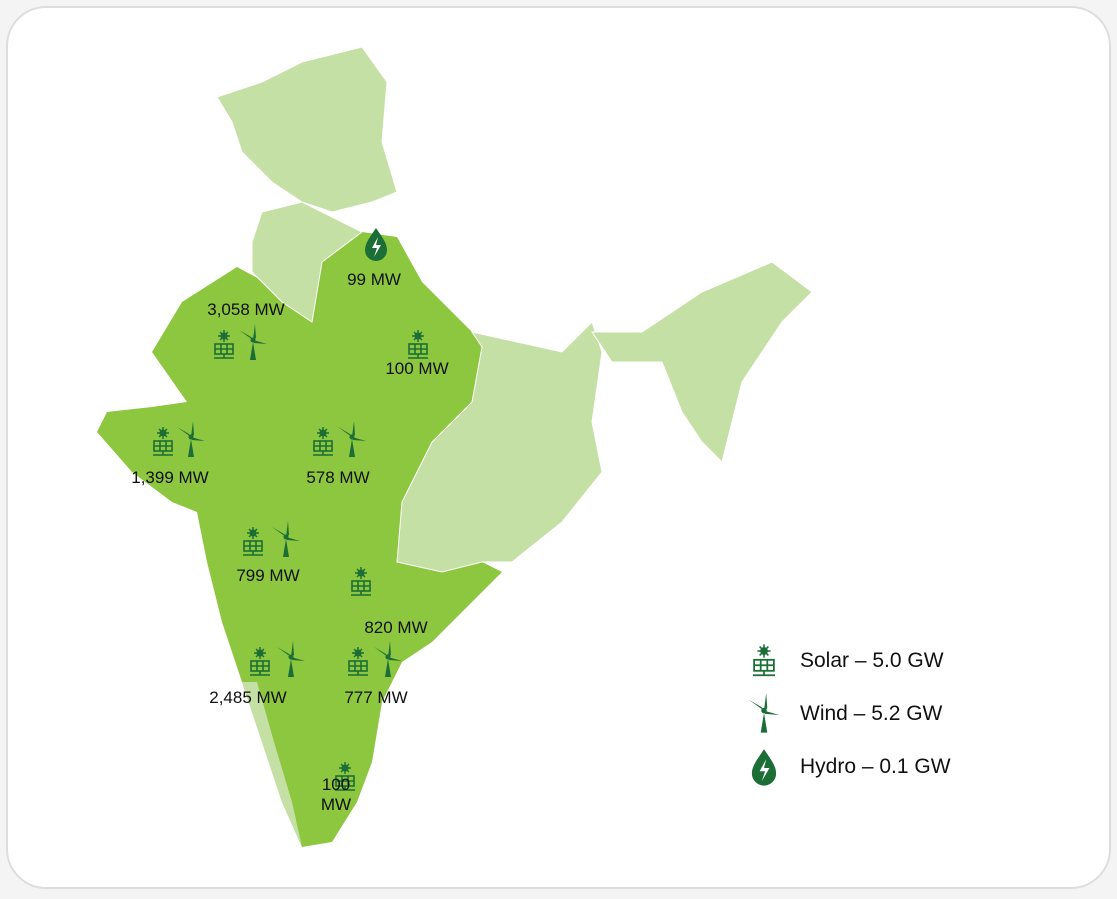 This screenshot has height=899, width=1117. What do you see at coordinates (871, 713) in the screenshot?
I see `legend-label: Wind – 5.2 GW` at bounding box center [871, 713].